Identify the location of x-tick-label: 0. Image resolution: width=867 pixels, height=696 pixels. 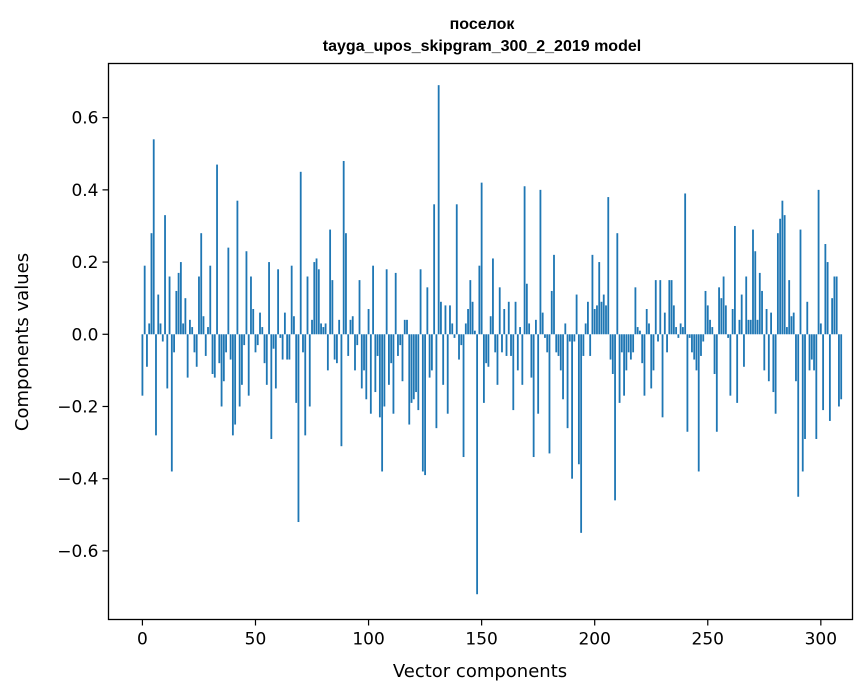
(142, 640).